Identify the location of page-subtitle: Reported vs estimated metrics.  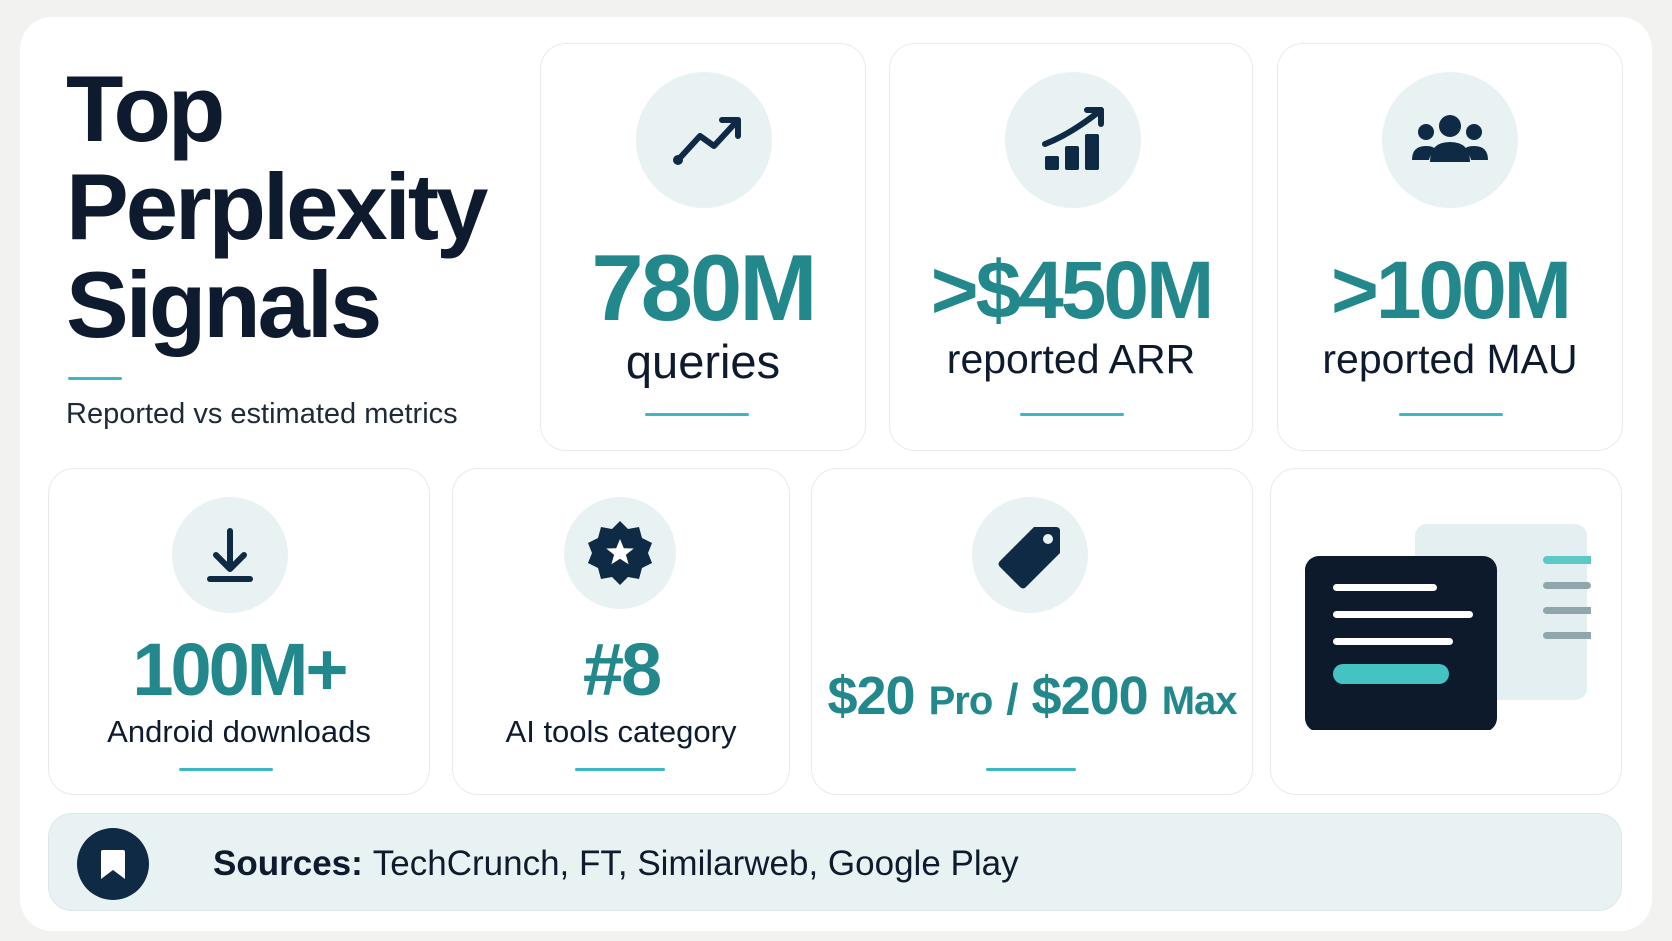
(262, 414).